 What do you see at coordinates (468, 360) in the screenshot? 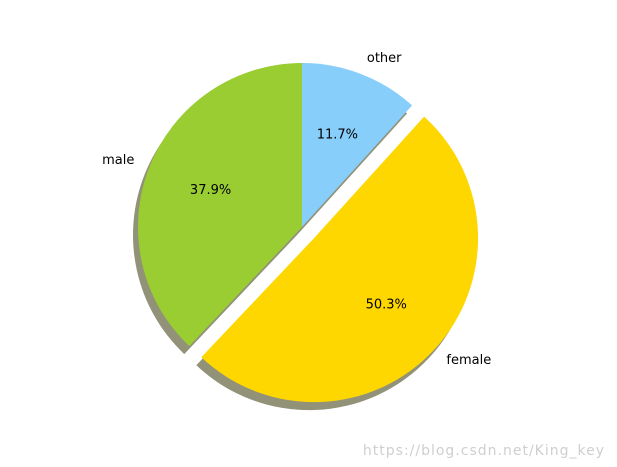
I see `slice-label-female: female` at bounding box center [468, 360].